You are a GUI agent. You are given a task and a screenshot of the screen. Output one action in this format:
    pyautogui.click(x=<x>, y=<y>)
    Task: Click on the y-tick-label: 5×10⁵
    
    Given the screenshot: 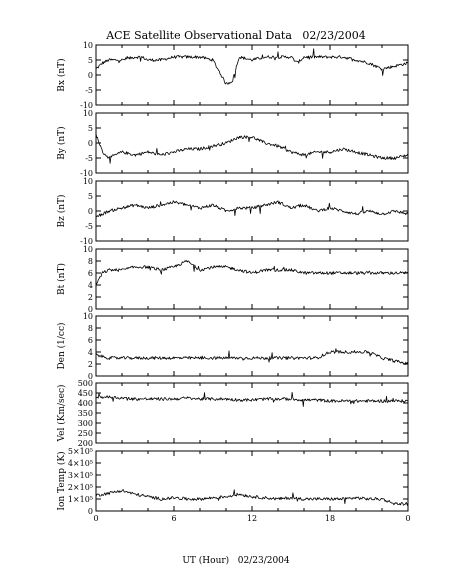 What is the action you would take?
    pyautogui.click(x=80, y=451)
    